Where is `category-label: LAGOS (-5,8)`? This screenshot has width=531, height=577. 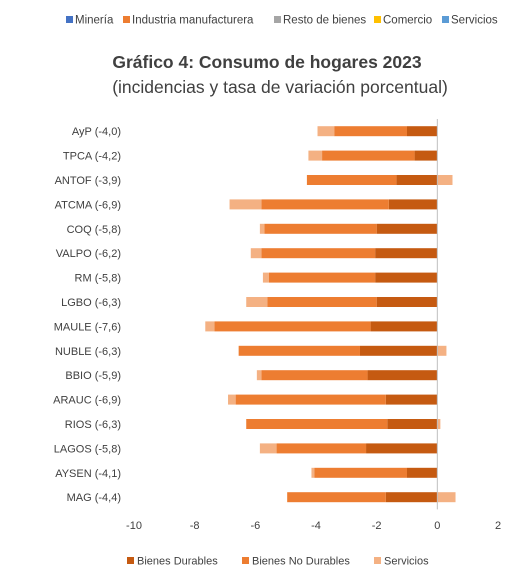 category-label: LAGOS (-5,8) is located at coordinates (87, 449).